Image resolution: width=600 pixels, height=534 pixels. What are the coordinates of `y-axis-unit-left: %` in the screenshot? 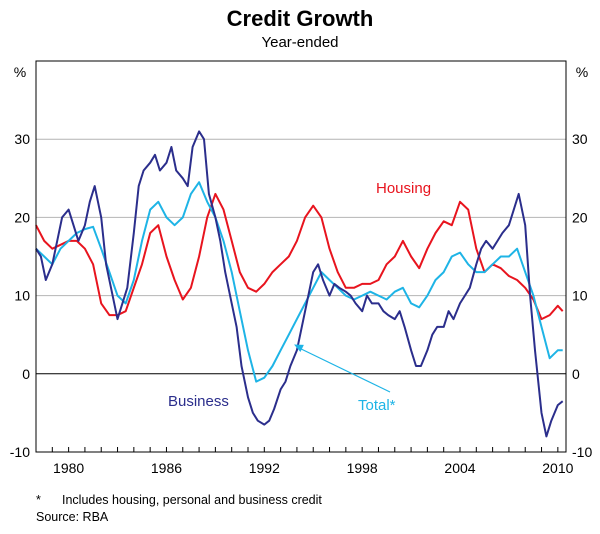 It's located at (20, 72).